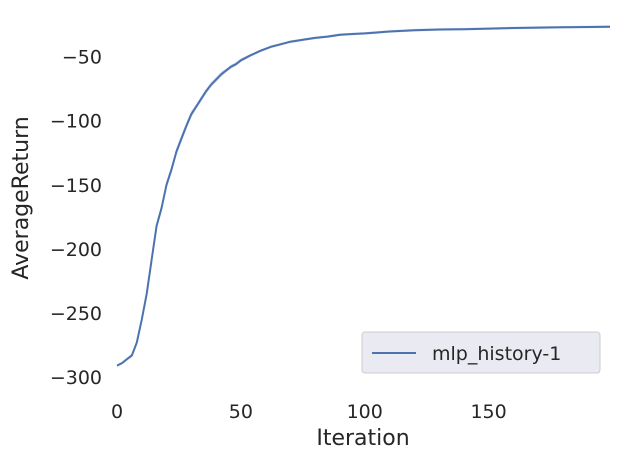 Image resolution: width=627 pixels, height=461 pixels. Describe the element at coordinates (76, 186) in the screenshot. I see `y-tick-label: −150` at that location.